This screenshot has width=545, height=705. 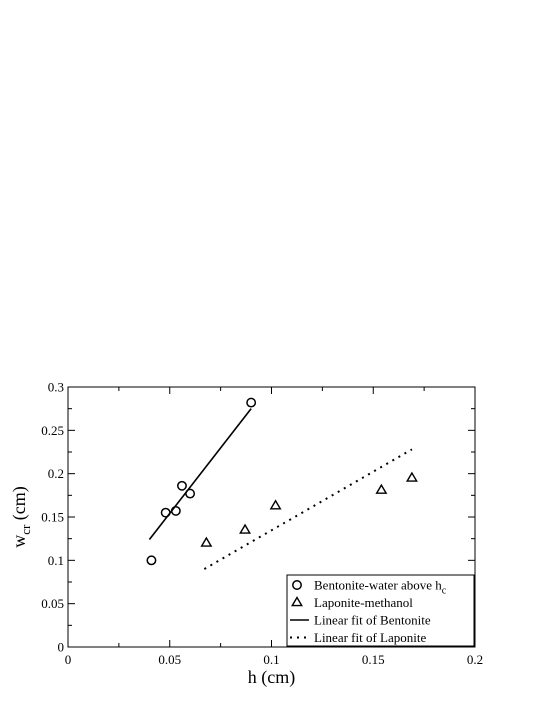 What do you see at coordinates (169, 659) in the screenshot?
I see `x-tick-label: 0.05` at bounding box center [169, 659].